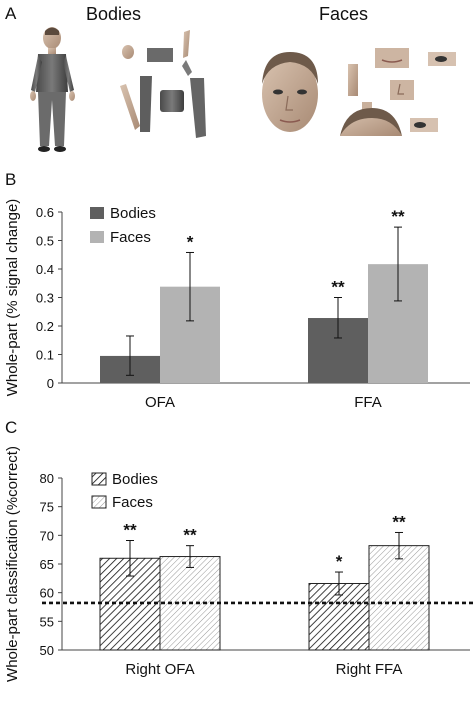  What do you see at coordinates (47, 507) in the screenshot?
I see `y-tick-label: 75` at bounding box center [47, 507].